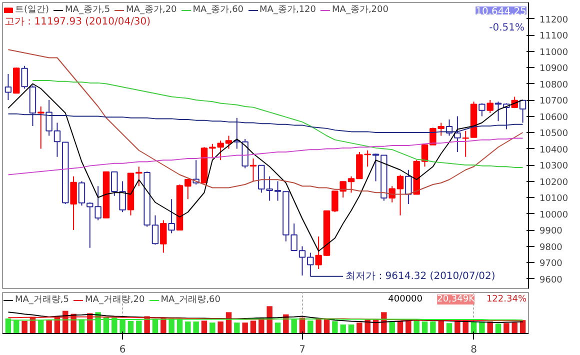 The image size is (580, 355). I want to click on y-tick-label: 10400, so click(554, 150).